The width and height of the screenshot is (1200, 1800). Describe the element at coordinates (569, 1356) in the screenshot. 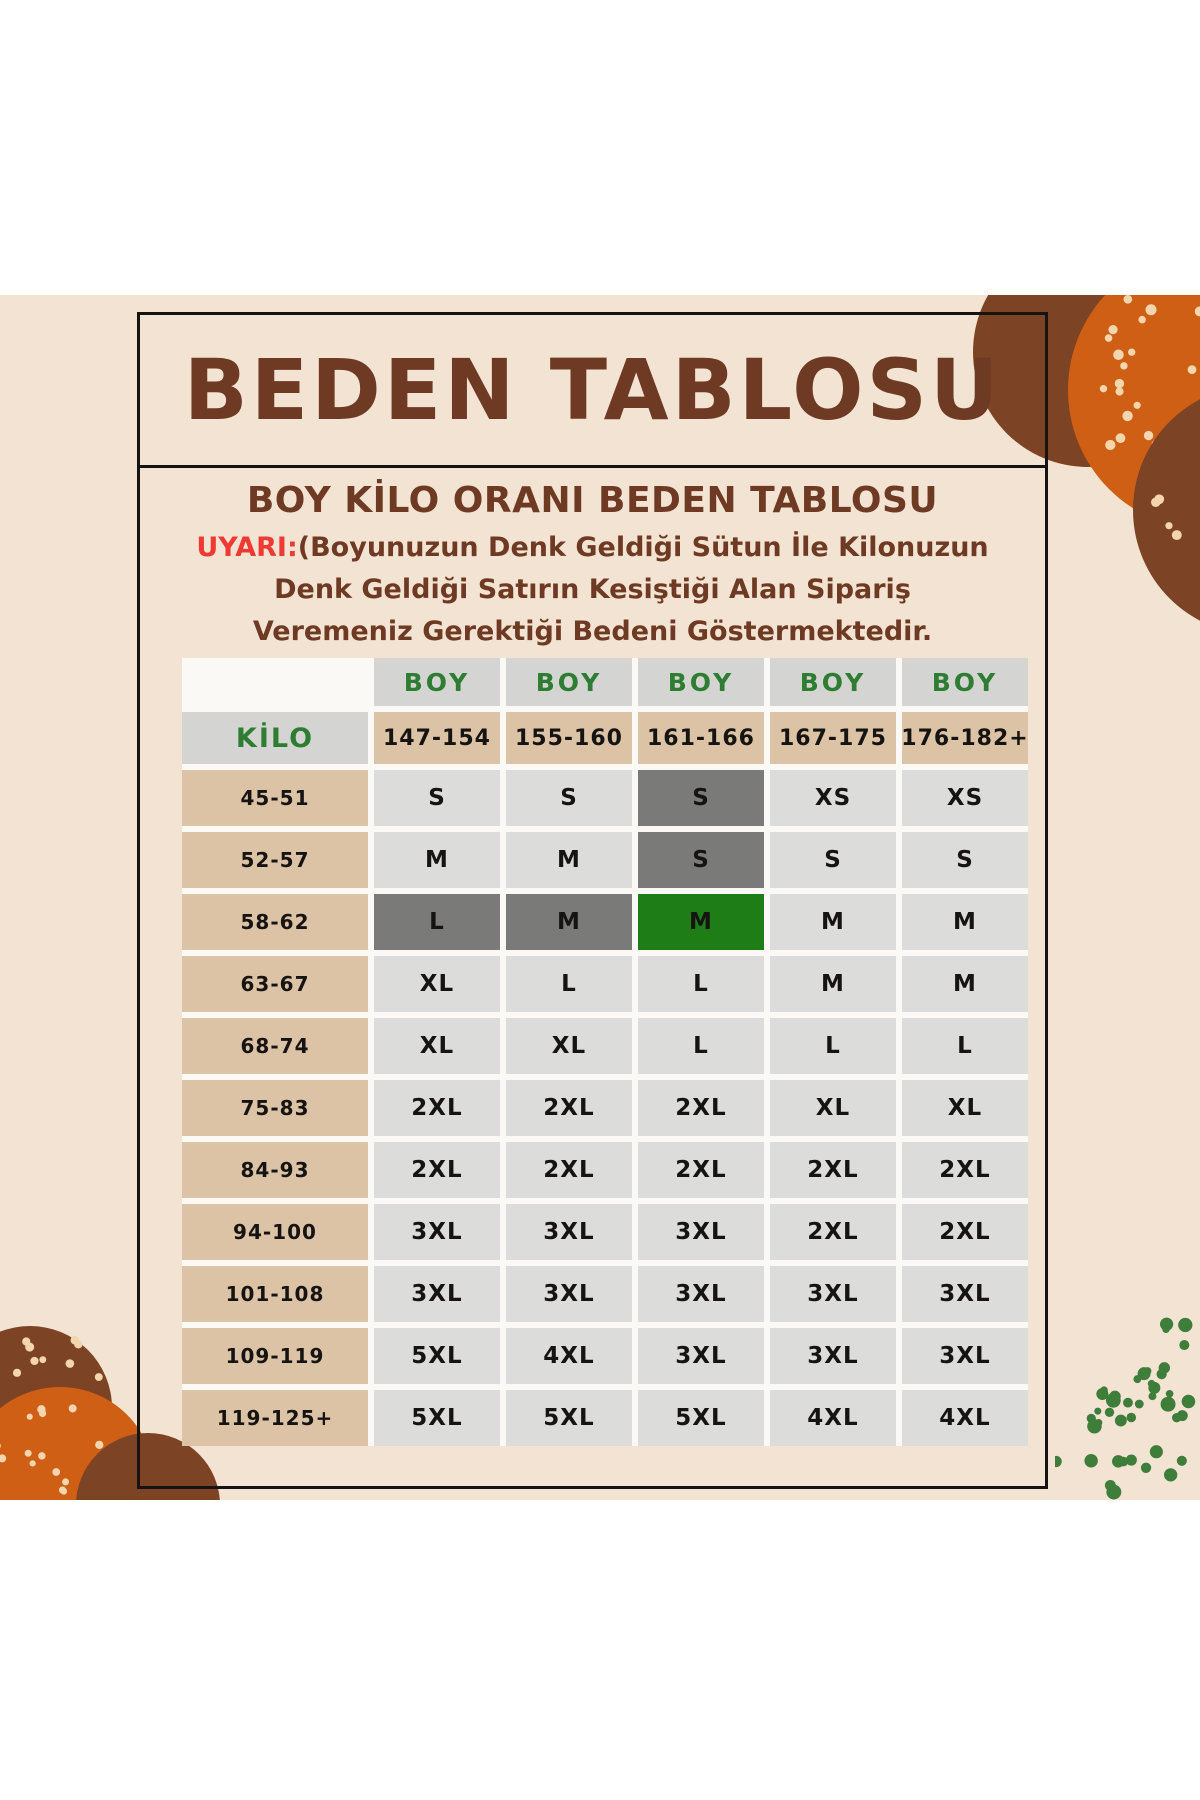

I see `size-cell: 4XL` at that location.